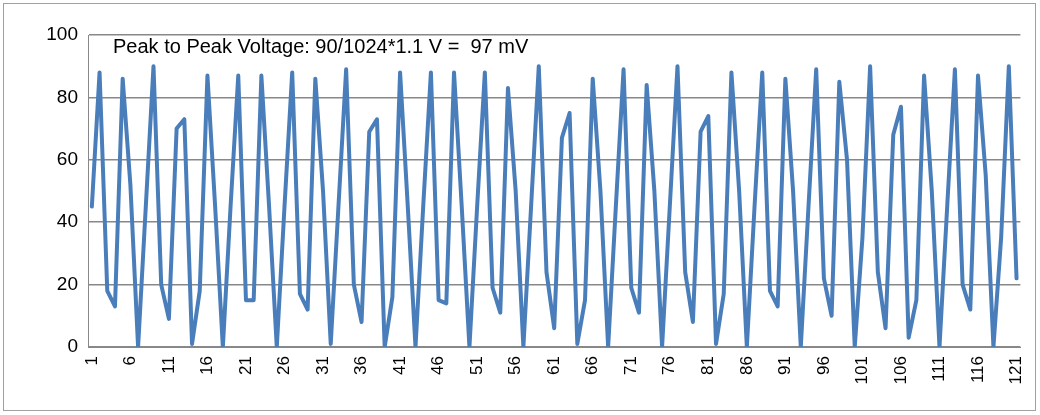 This screenshot has width=1040, height=415. Describe the element at coordinates (746, 365) in the screenshot. I see `x-tick-label: 86` at that location.